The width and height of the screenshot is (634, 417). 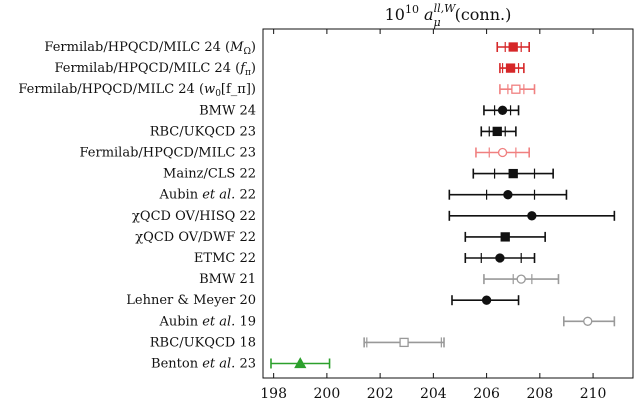 What do you see at coordinates (227, 279) in the screenshot?
I see `row-label: BMW 21` at bounding box center [227, 279].